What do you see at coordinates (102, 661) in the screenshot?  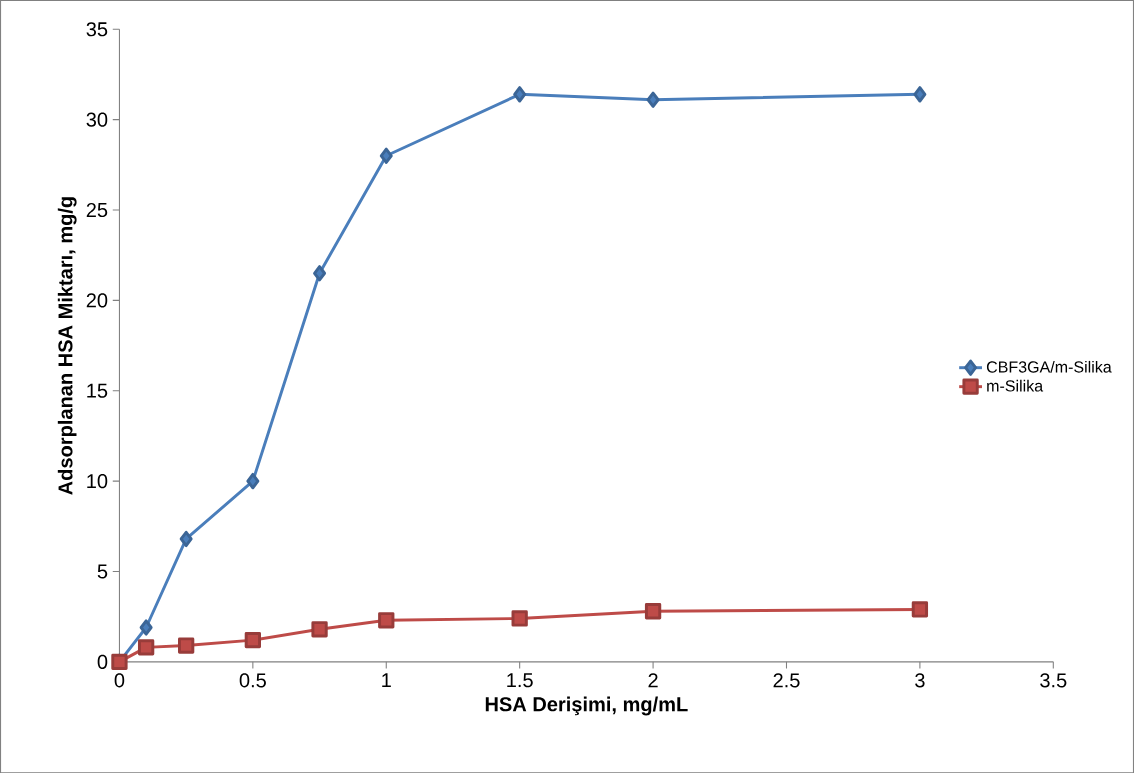 I see `y-tick-label: 0` at bounding box center [102, 661].